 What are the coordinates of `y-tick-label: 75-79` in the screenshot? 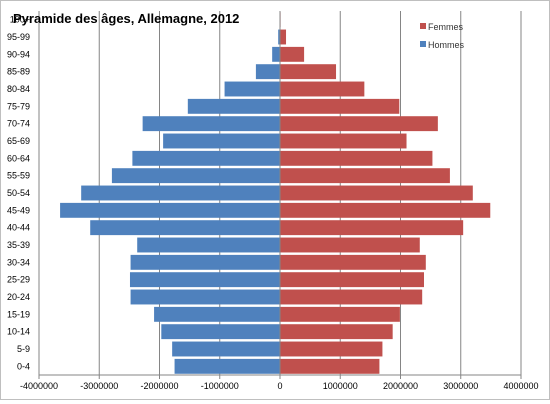 It's located at (18, 106).